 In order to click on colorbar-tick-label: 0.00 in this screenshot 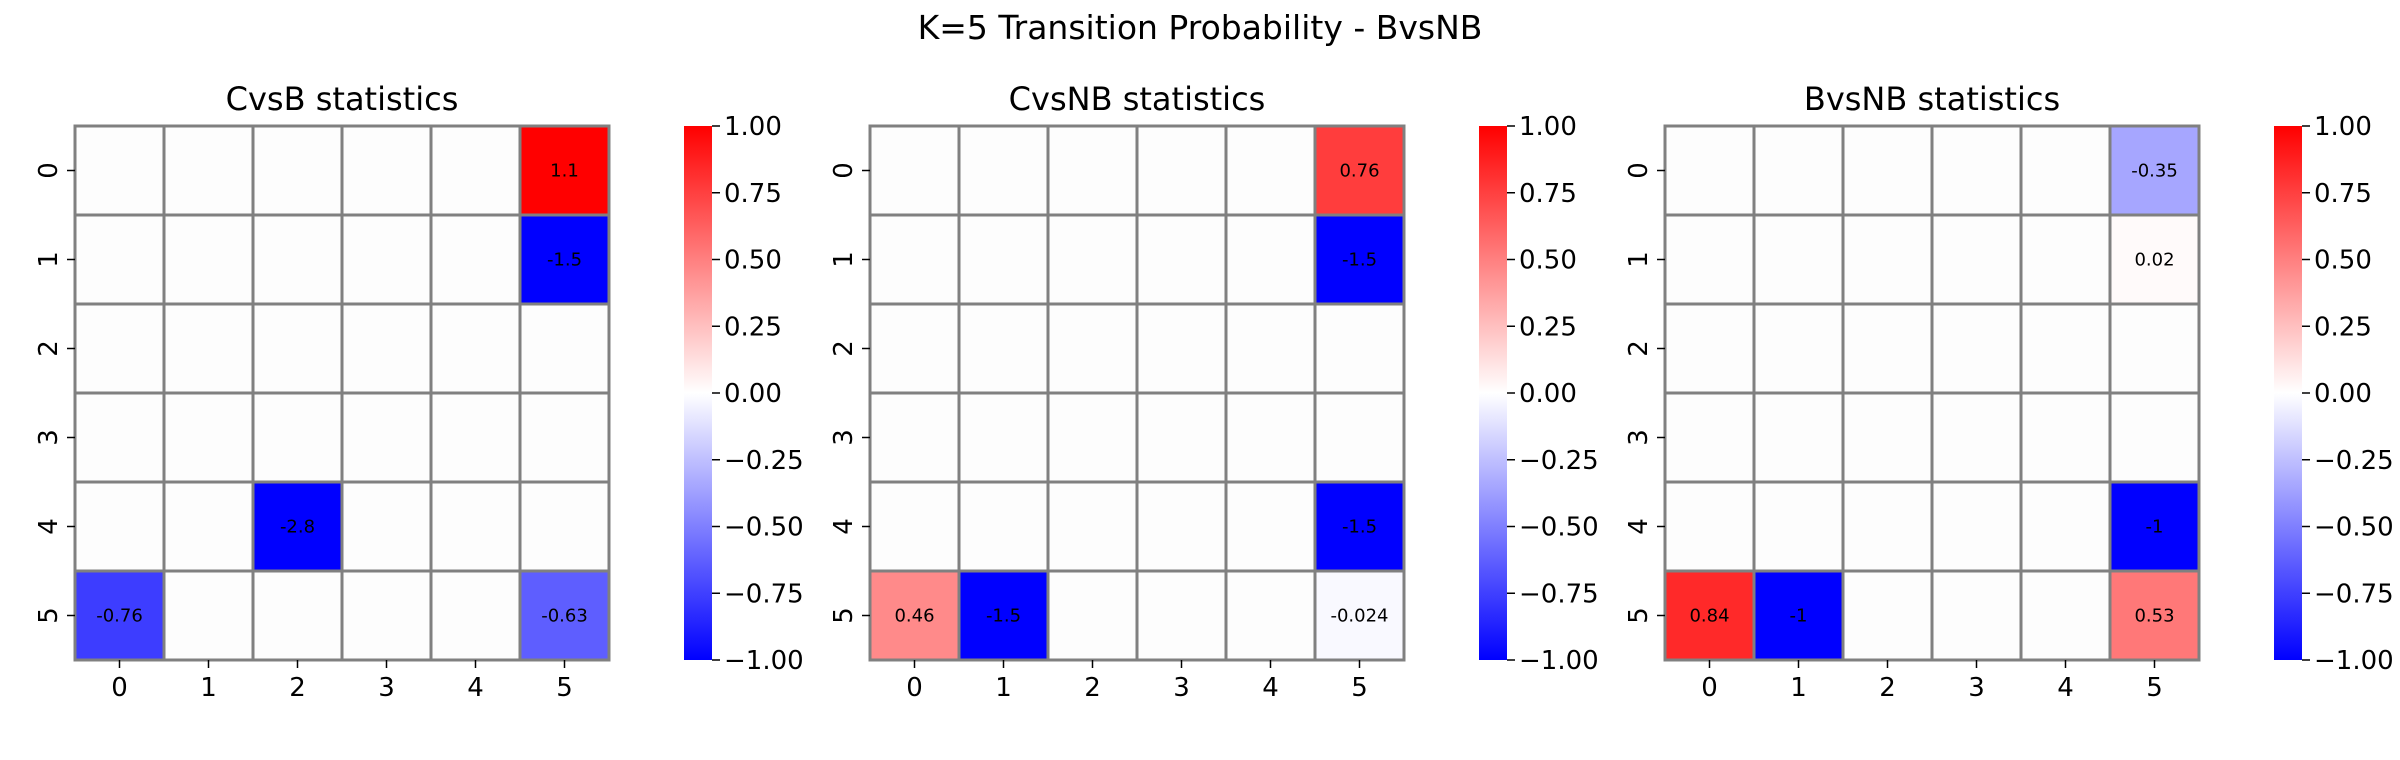, I will do `click(1548, 394)`.